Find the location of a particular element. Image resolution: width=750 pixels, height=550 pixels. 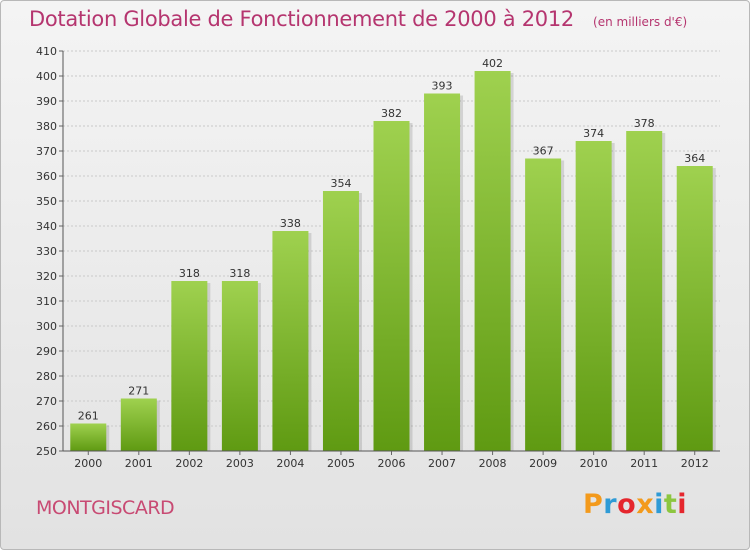

logo-letter: o is located at coordinates (627, 504).